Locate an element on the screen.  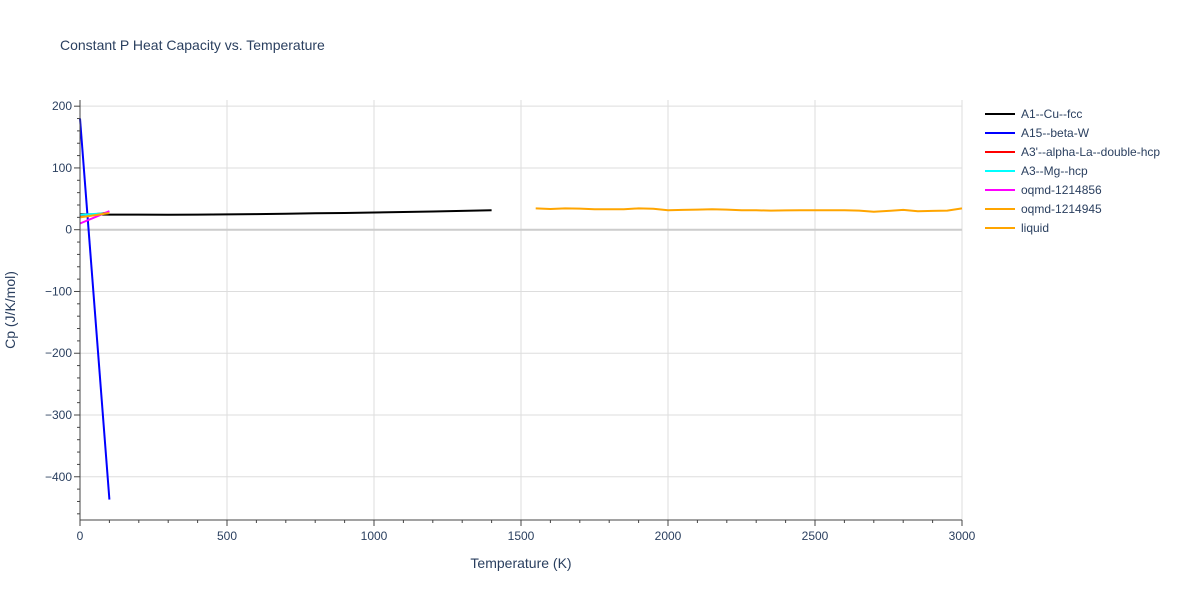
series-line-a15-beta-w is located at coordinates (95, 309).